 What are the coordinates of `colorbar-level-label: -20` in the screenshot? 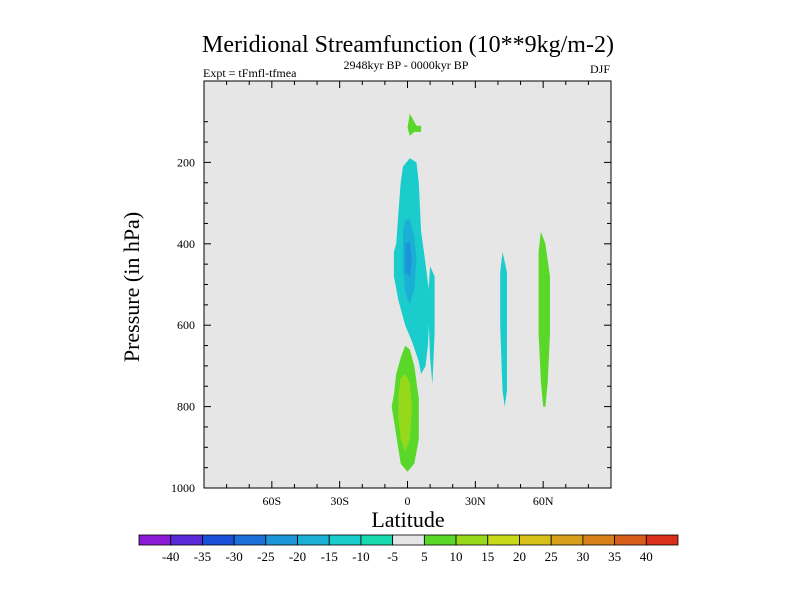 It's located at (297, 556).